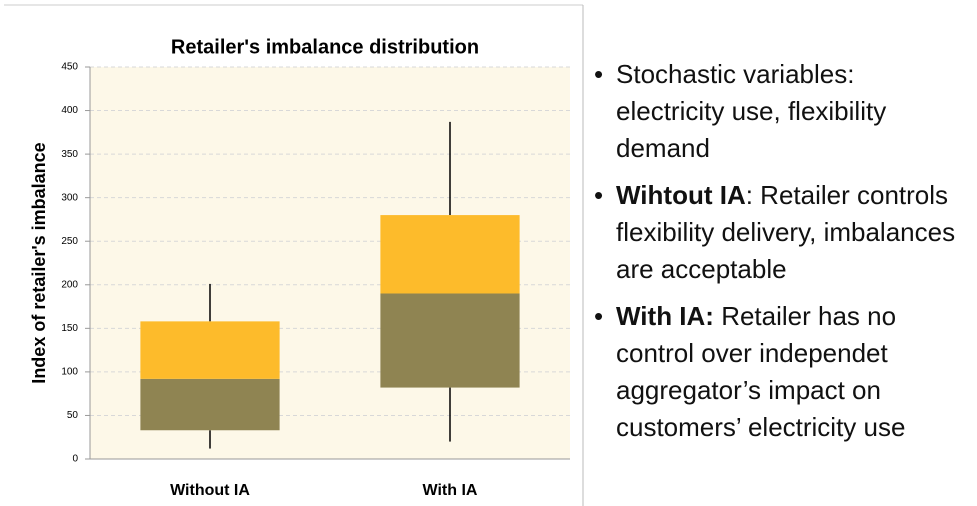 This screenshot has width=977, height=506. I want to click on y-tick-label: 300, so click(69, 197).